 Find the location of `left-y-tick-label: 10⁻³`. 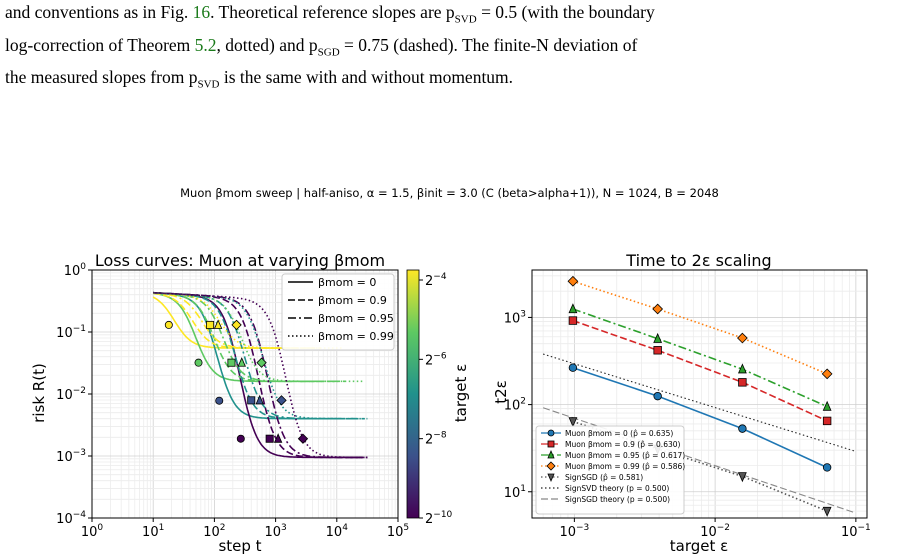

left-y-tick-label: 10⁻³ is located at coordinates (71, 456).